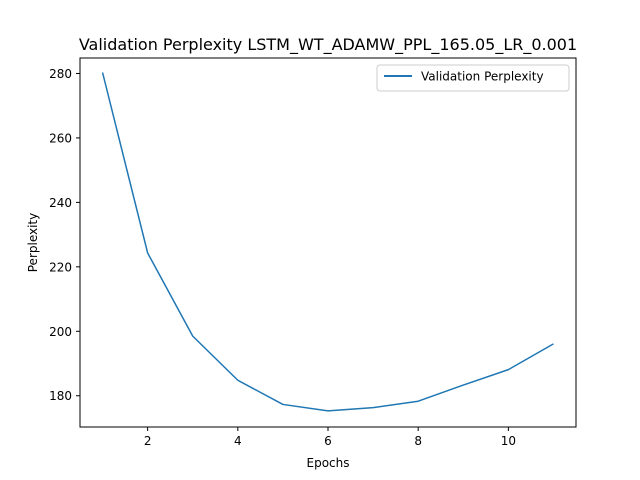  What do you see at coordinates (328, 441) in the screenshot?
I see `x-tick-label: 6` at bounding box center [328, 441].